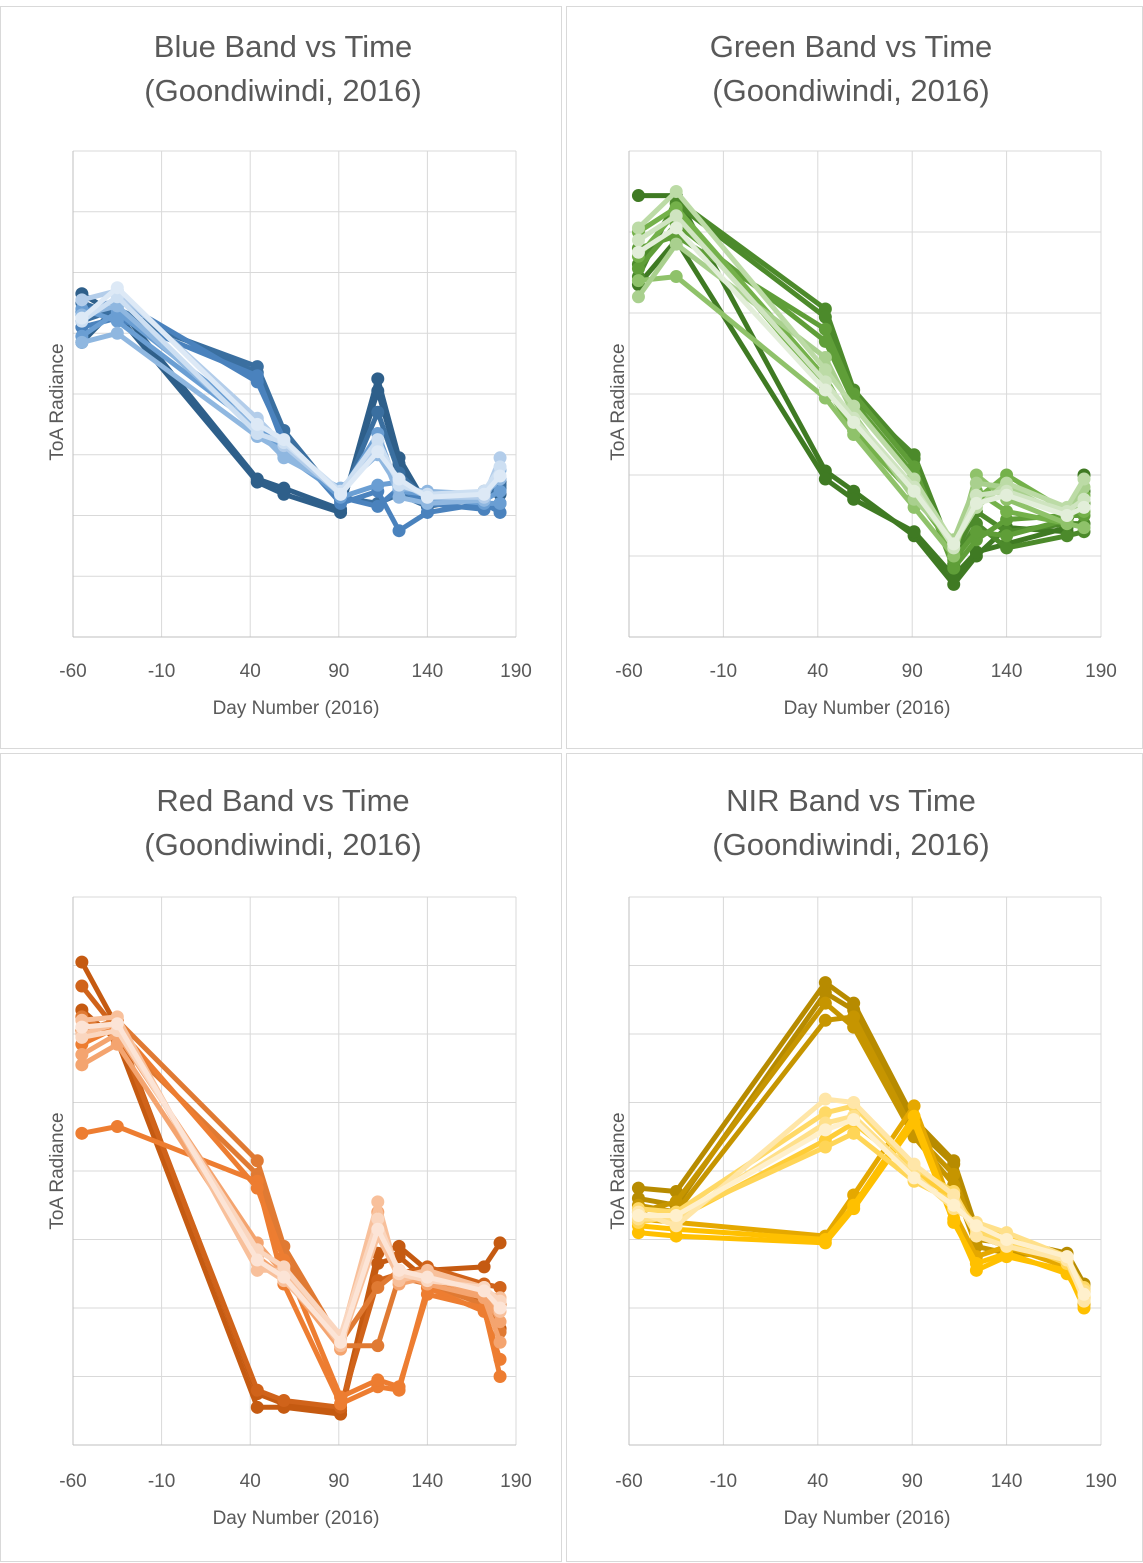 Image resolution: width=1143 pixels, height=1563 pixels. Describe the element at coordinates (250, 1481) in the screenshot. I see `x-tick-label: 40` at that location.